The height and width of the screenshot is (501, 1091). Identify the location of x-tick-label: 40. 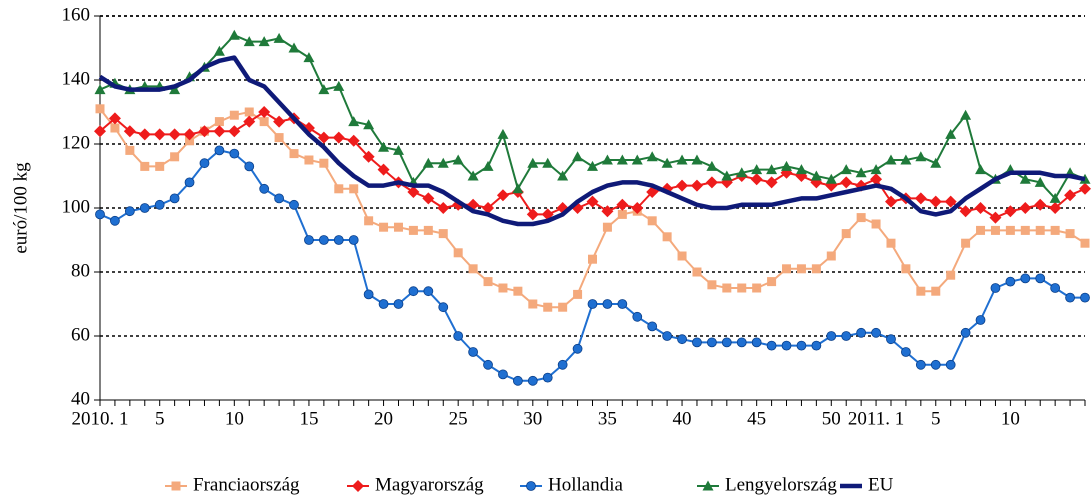
(682, 418).